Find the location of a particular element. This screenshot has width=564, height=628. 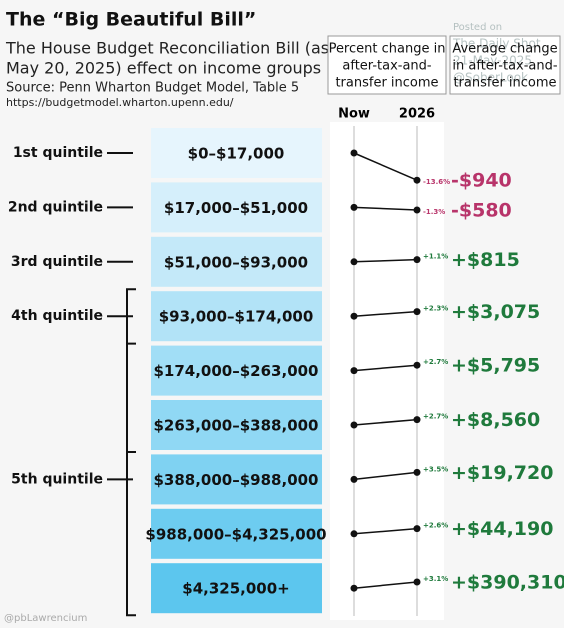

dollar-label: +$3,075 is located at coordinates (495, 312).